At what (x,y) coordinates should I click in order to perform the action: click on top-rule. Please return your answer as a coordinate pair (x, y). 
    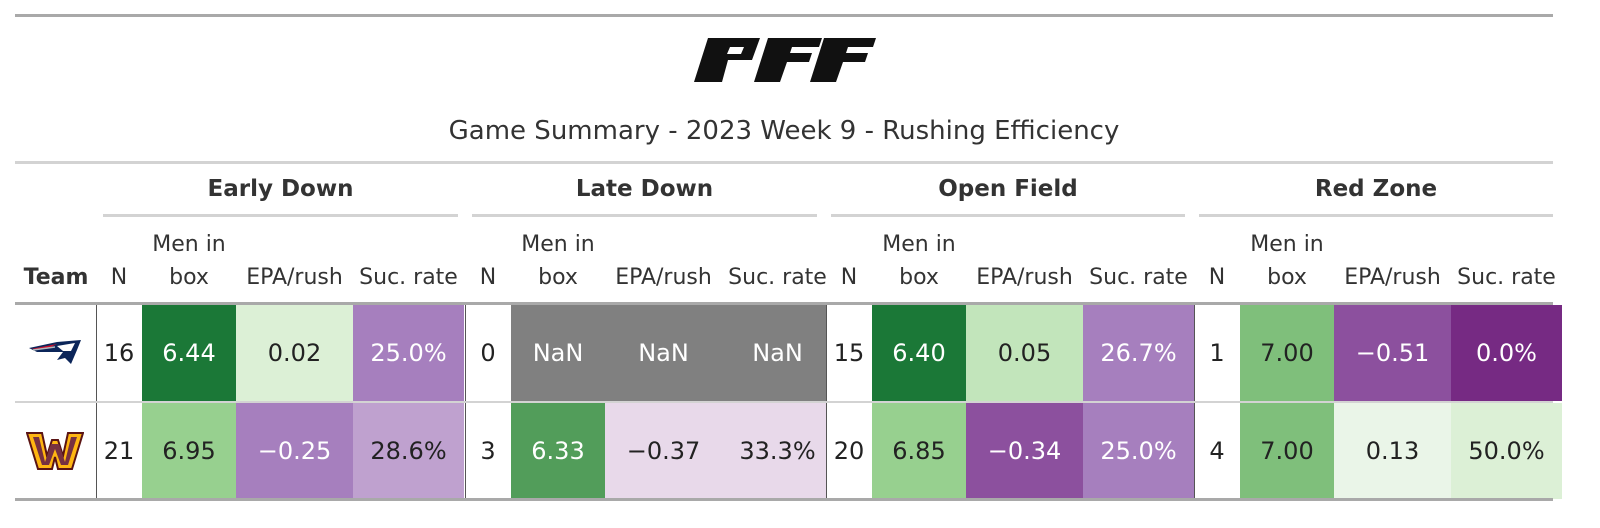
    Looking at the image, I should click on (784, 15).